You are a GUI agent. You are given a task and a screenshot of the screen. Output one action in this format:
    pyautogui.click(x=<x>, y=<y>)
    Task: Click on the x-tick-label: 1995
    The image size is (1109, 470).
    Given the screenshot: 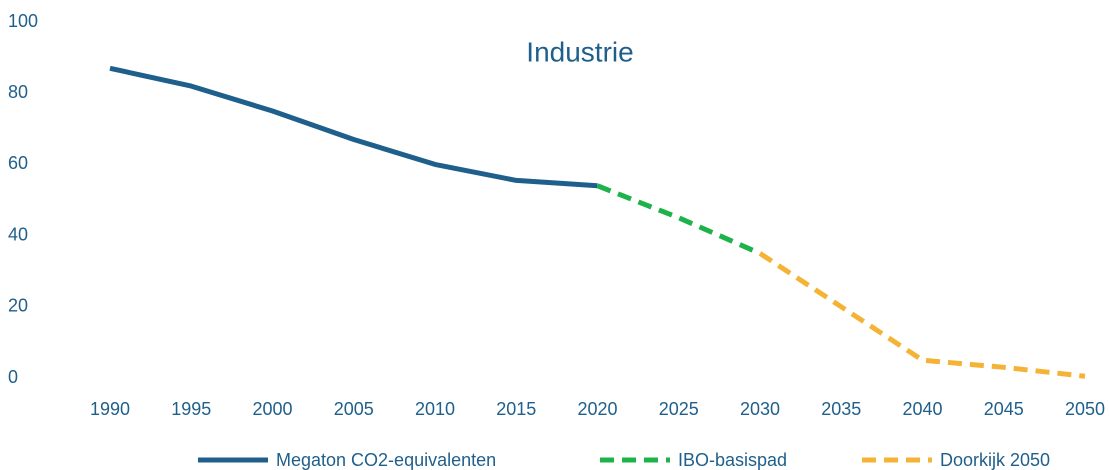 What is the action you would take?
    pyautogui.click(x=191, y=409)
    